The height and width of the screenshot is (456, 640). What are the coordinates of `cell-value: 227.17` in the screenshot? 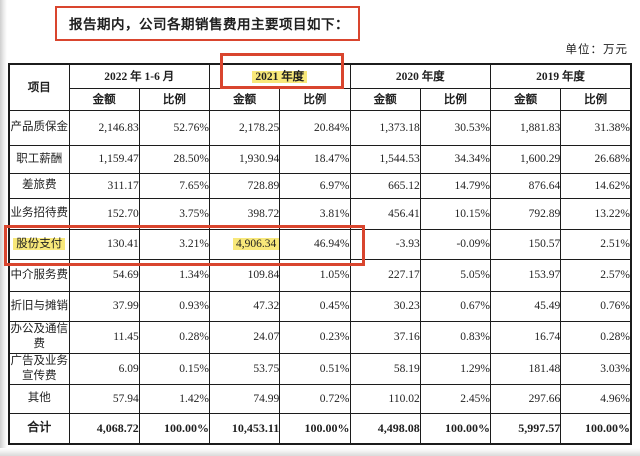 It's located at (385, 275).